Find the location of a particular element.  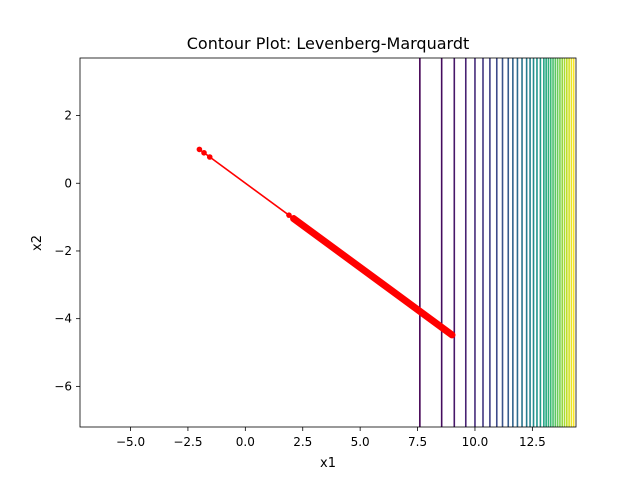

y-tick-label: 0 is located at coordinates (68, 183).